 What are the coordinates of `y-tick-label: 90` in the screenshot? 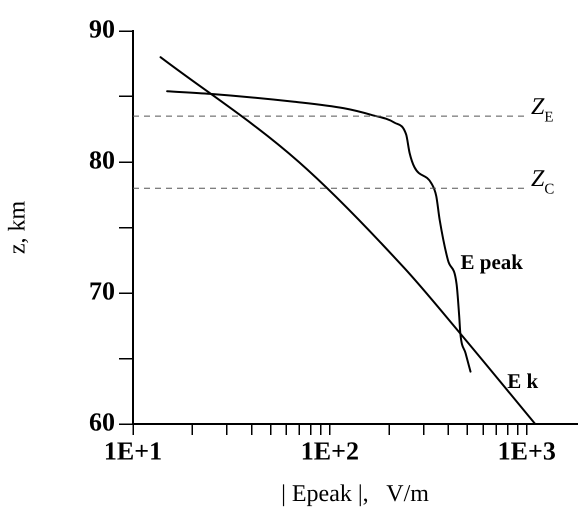 It's located at (102, 29).